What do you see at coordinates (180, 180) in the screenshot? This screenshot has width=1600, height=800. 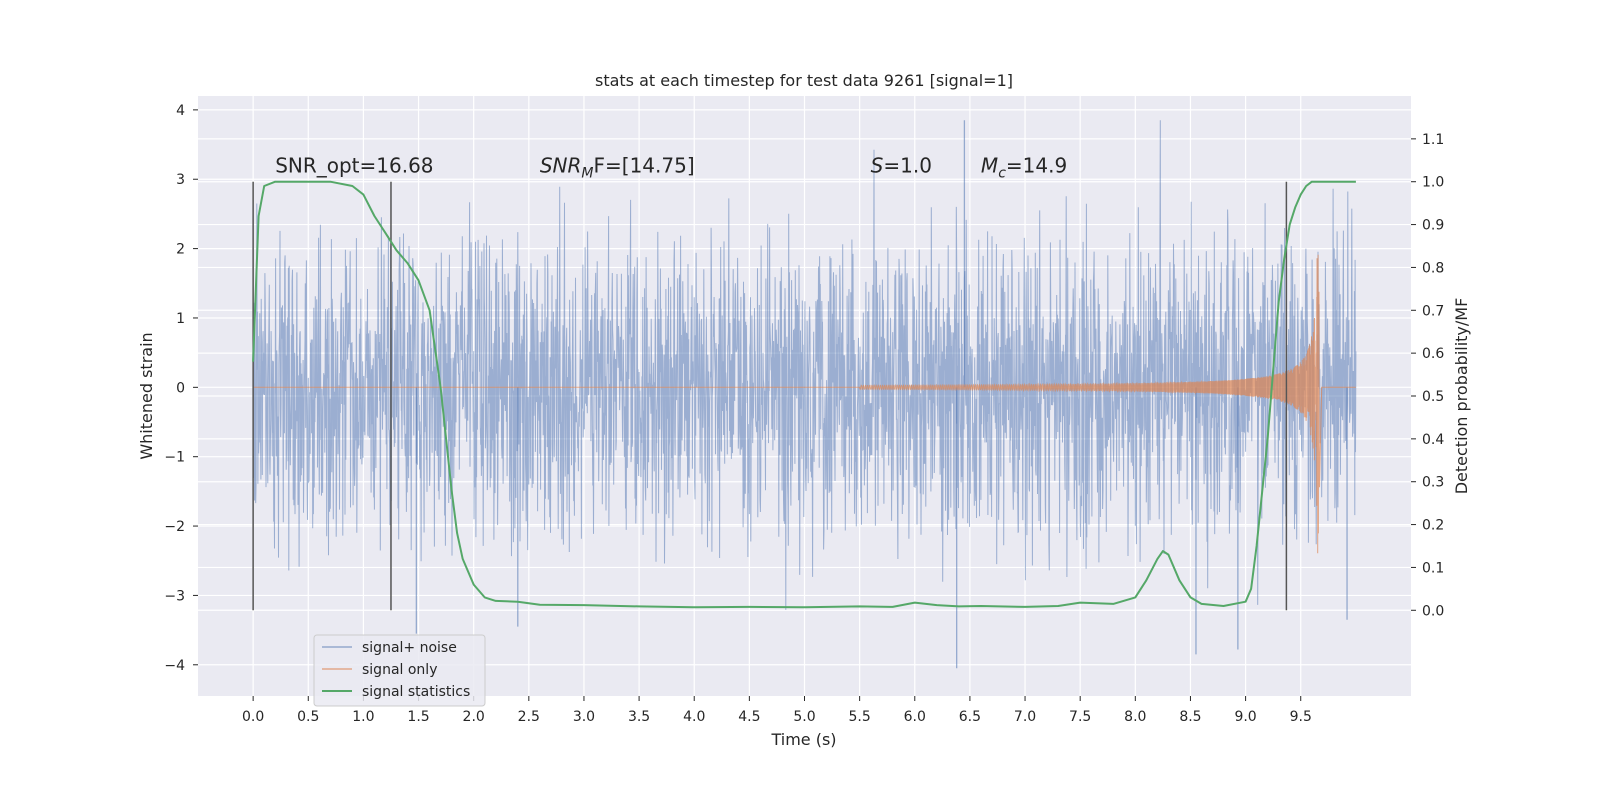 I see `yl-tick-label-7: 3` at bounding box center [180, 180].